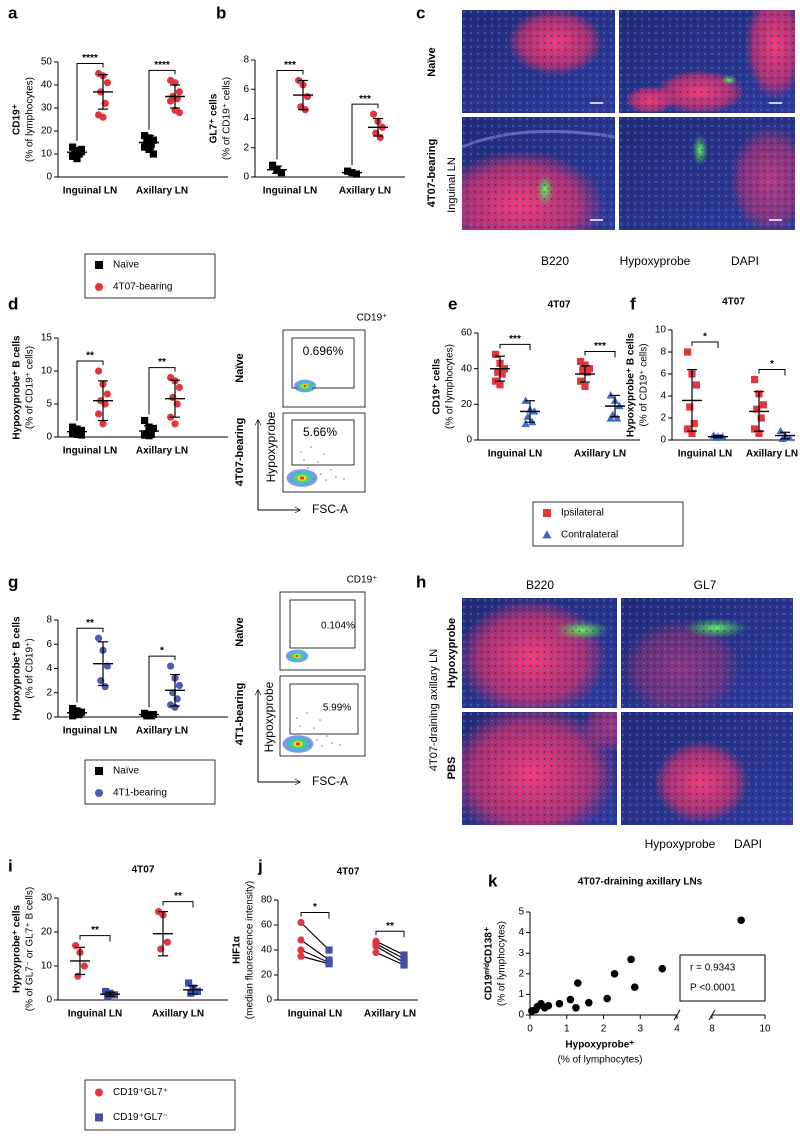 The image size is (800, 1139). Describe the element at coordinates (589, 535) in the screenshot. I see `legend-label: Contralateral` at that location.